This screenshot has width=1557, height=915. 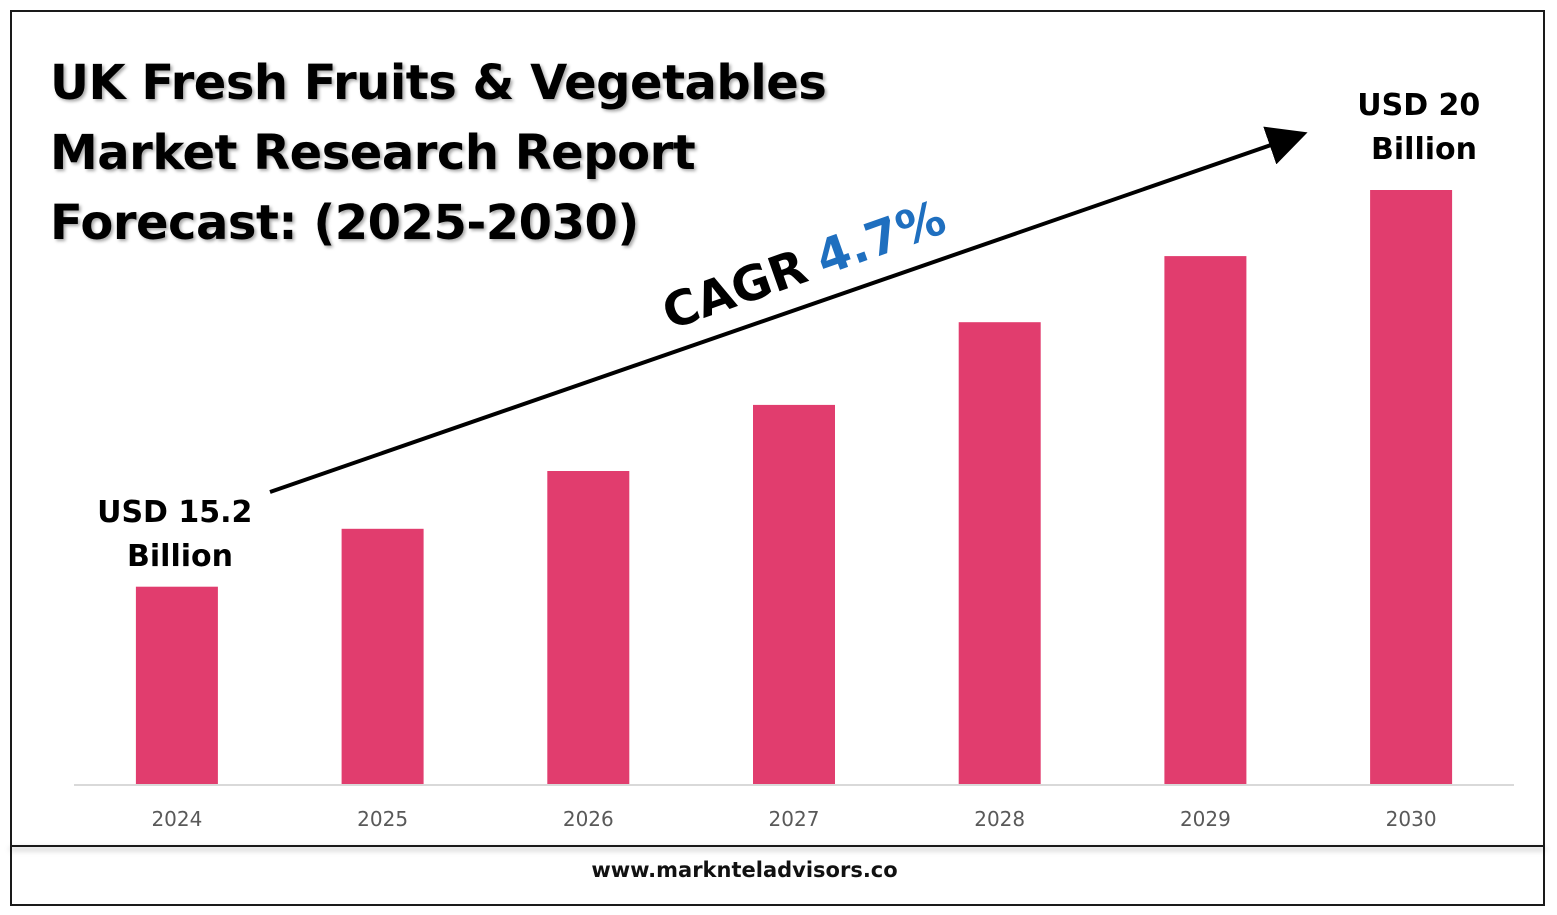 What do you see at coordinates (174, 512) in the screenshot?
I see `start-value-line-1: USD 15.2` at bounding box center [174, 512].